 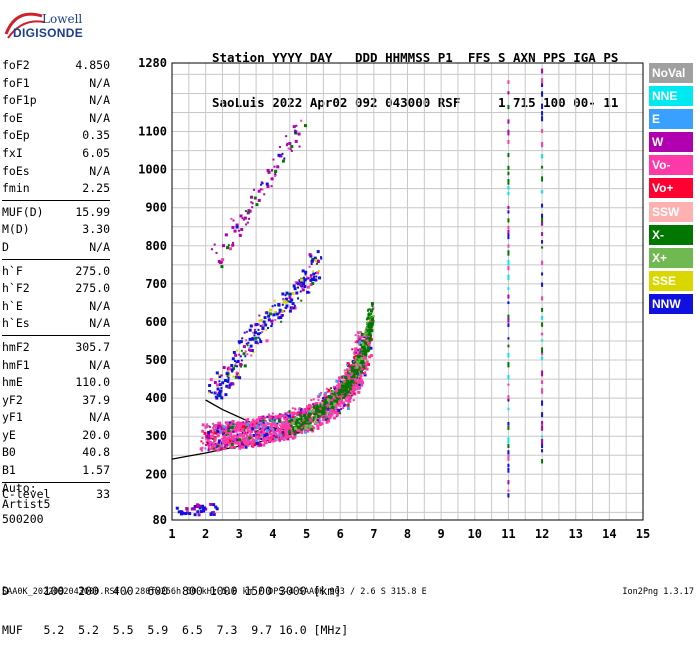 I want to click on param-row: B0 40.8, so click(x=56, y=453).